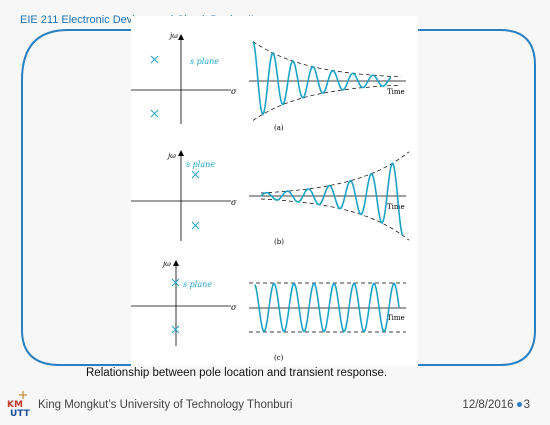 The width and height of the screenshot is (550, 425). What do you see at coordinates (279, 358) in the screenshot?
I see `panel-label-c: (c)` at bounding box center [279, 358].